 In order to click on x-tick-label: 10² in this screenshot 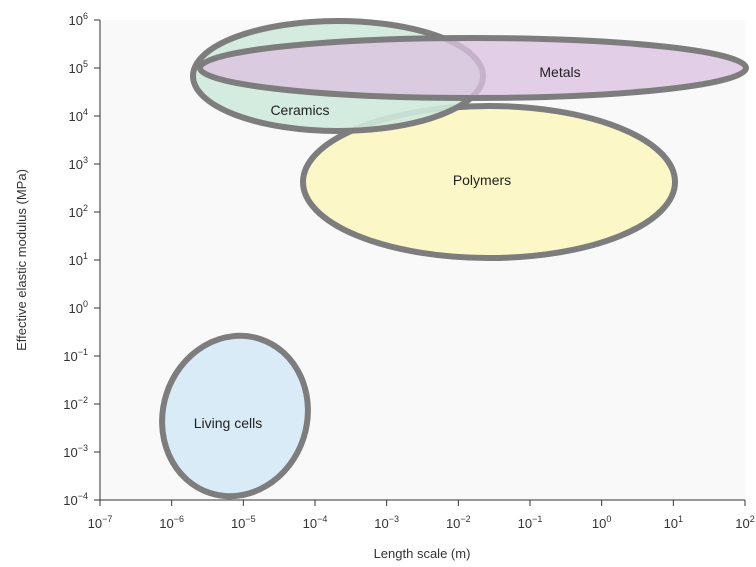, I will do `click(744, 522)`.